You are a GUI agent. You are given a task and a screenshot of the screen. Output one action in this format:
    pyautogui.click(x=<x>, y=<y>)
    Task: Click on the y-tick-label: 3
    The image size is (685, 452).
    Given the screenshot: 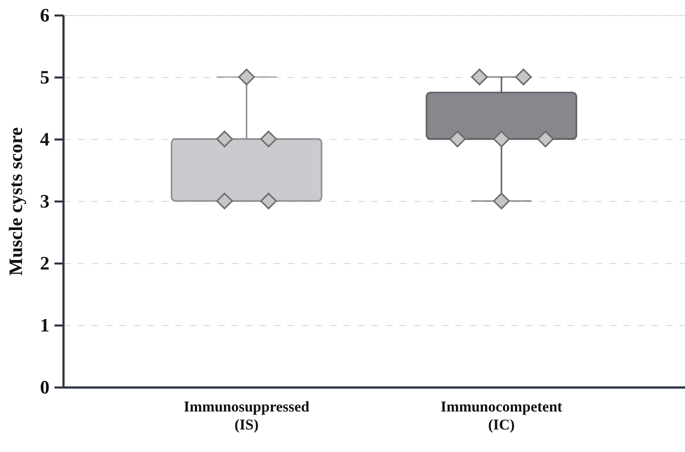 What is the action you would take?
    pyautogui.click(x=45, y=202)
    